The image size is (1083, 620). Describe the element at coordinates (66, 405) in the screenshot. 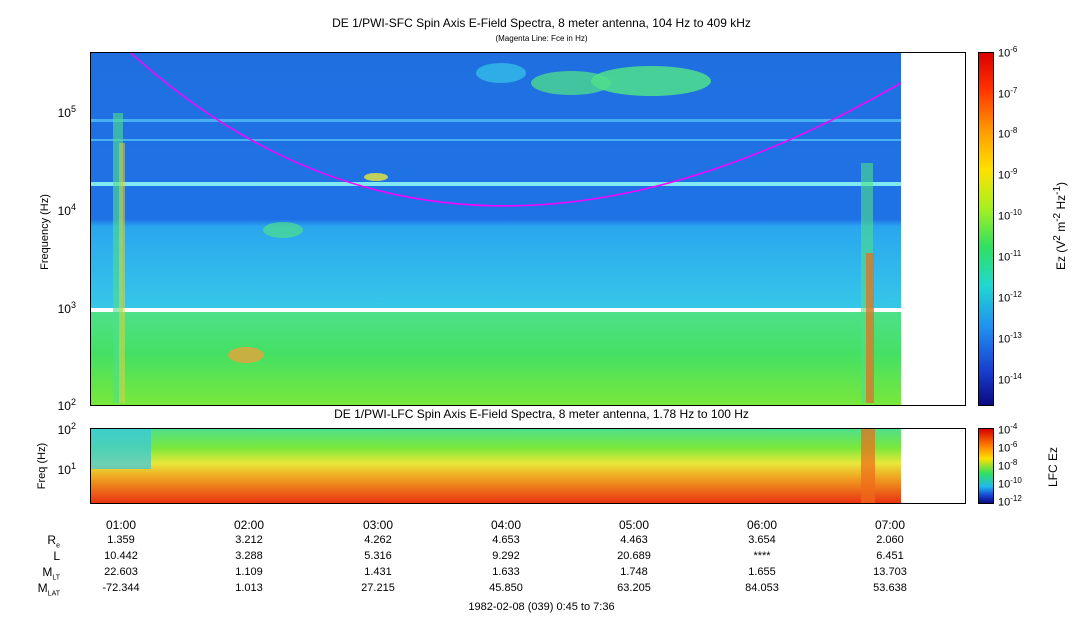

I see `sfc-ytick: 10²` at that location.